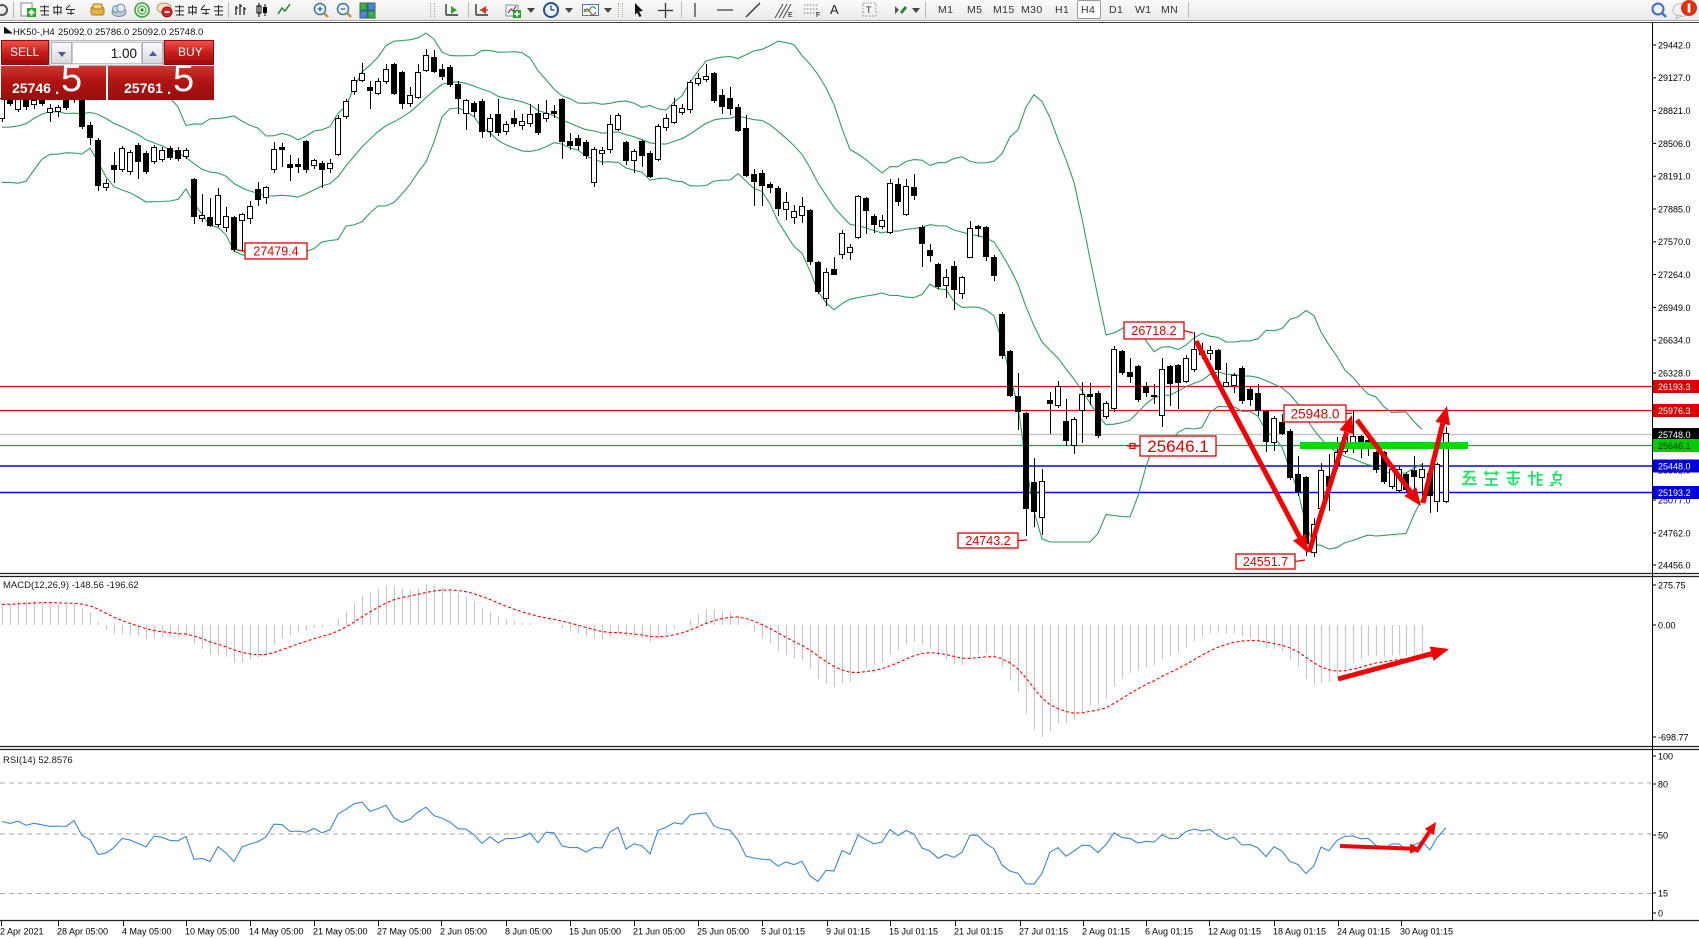 The width and height of the screenshot is (1699, 939). What do you see at coordinates (1674, 308) in the screenshot?
I see `svg-text: 26949.0` at bounding box center [1674, 308].